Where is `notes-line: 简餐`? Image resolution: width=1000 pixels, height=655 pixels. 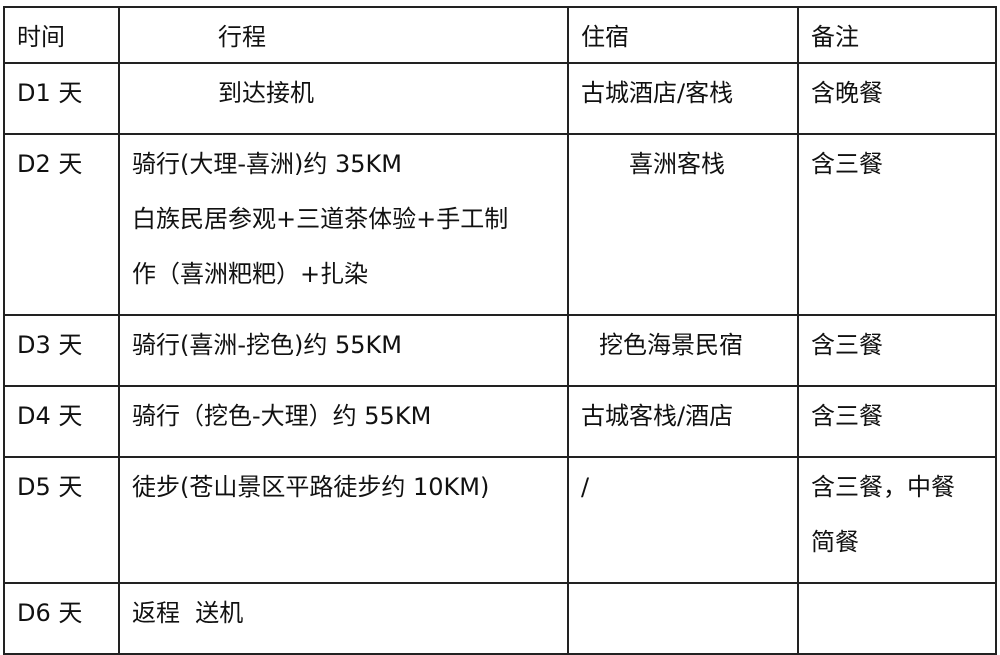
notes-line: 简餐 is located at coordinates (835, 542).